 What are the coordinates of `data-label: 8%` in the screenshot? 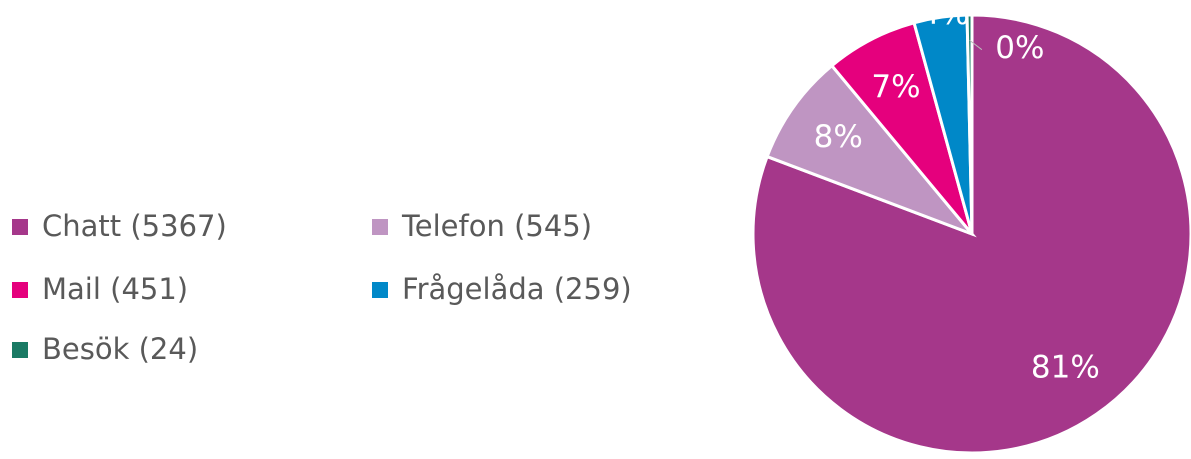 It's located at (838, 137).